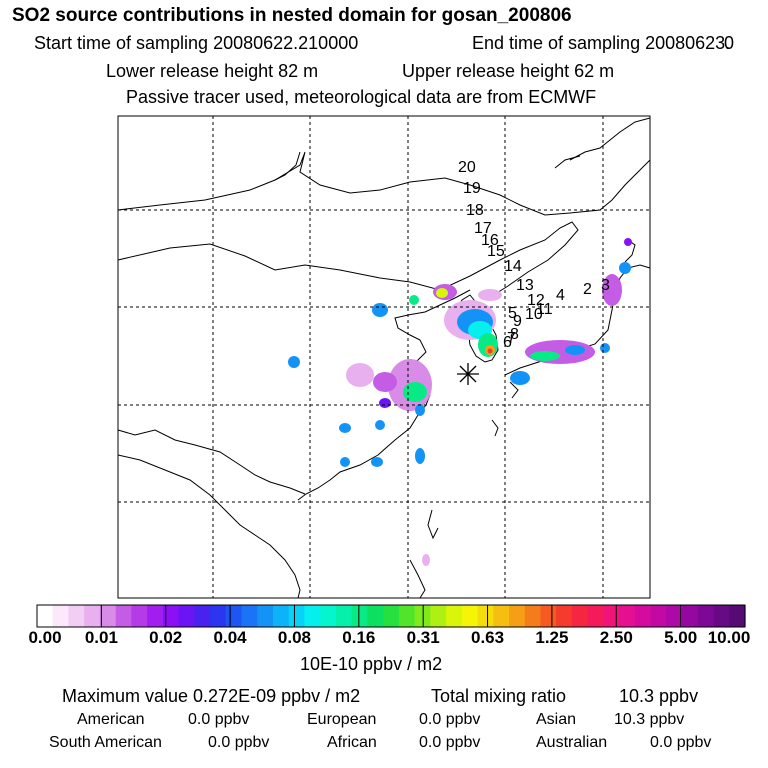  Describe the element at coordinates (511, 338) in the screenshot. I see `trajectory-label-7: 7` at that location.